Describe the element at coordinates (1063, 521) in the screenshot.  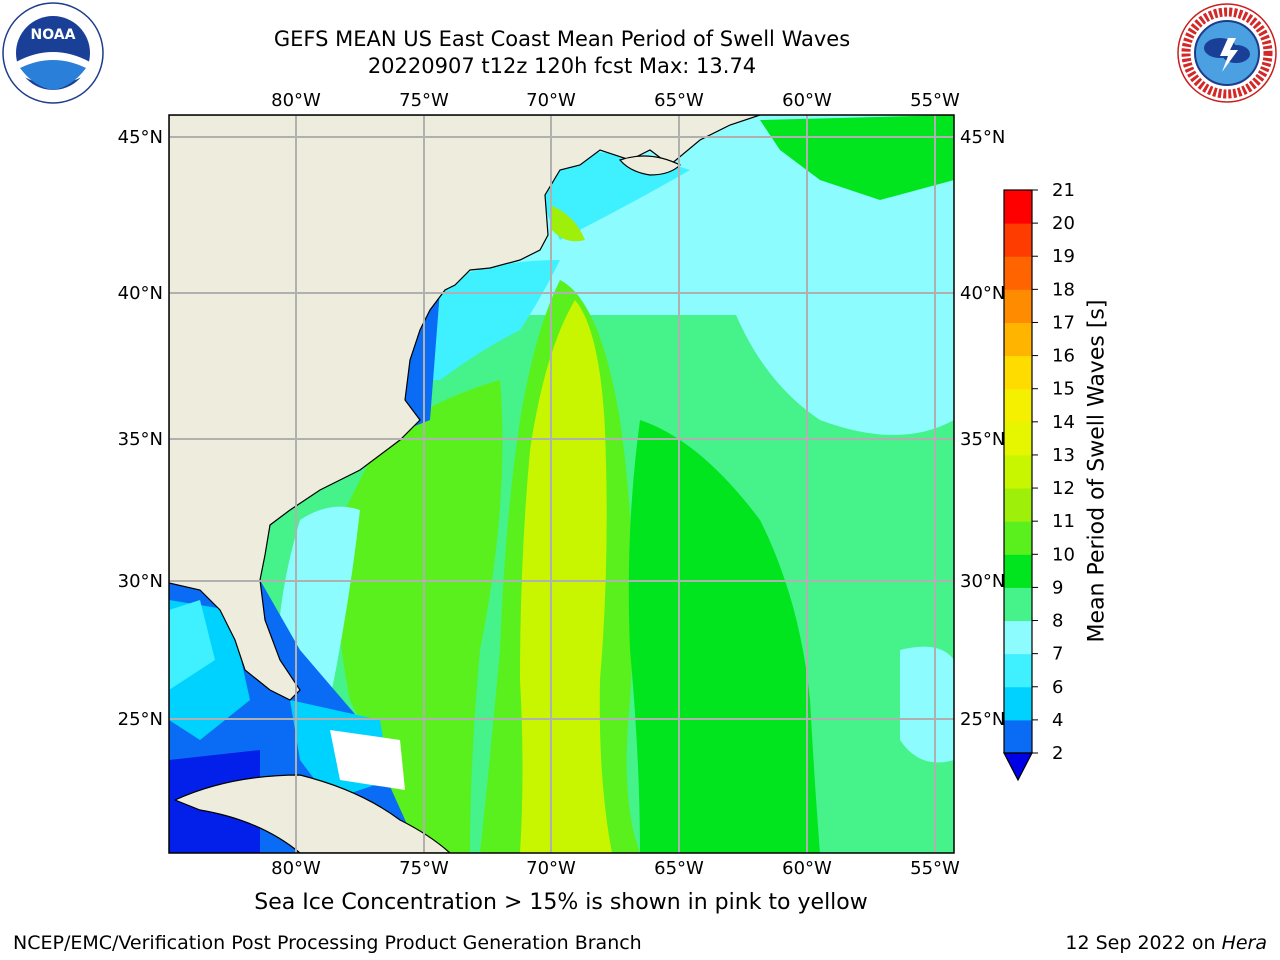
I see `colorbar-tick-label: 11` at that location.